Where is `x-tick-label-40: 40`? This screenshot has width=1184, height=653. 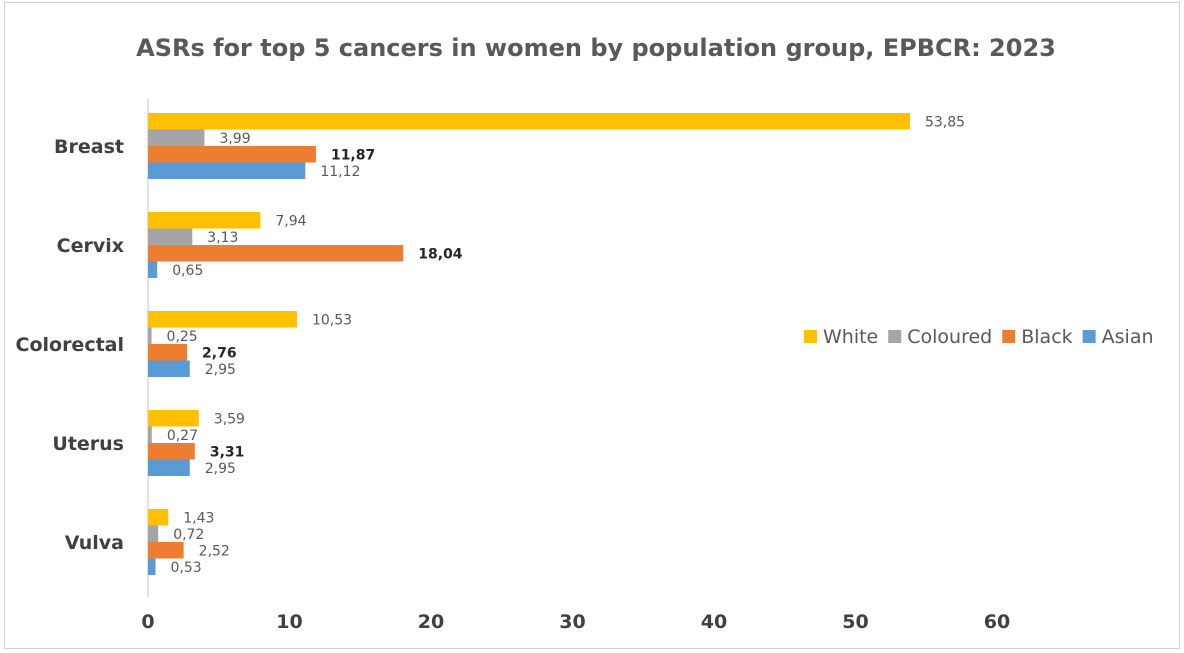
x-tick-label-40: 40 is located at coordinates (714, 622).